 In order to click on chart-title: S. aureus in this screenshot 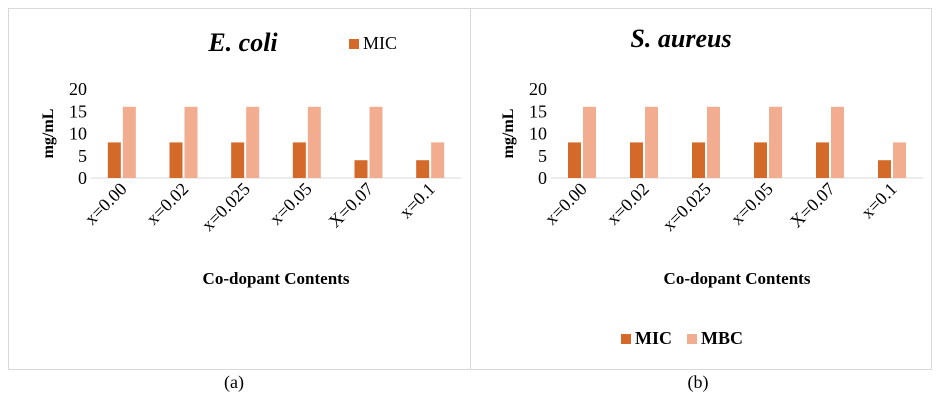, I will do `click(680, 38)`.